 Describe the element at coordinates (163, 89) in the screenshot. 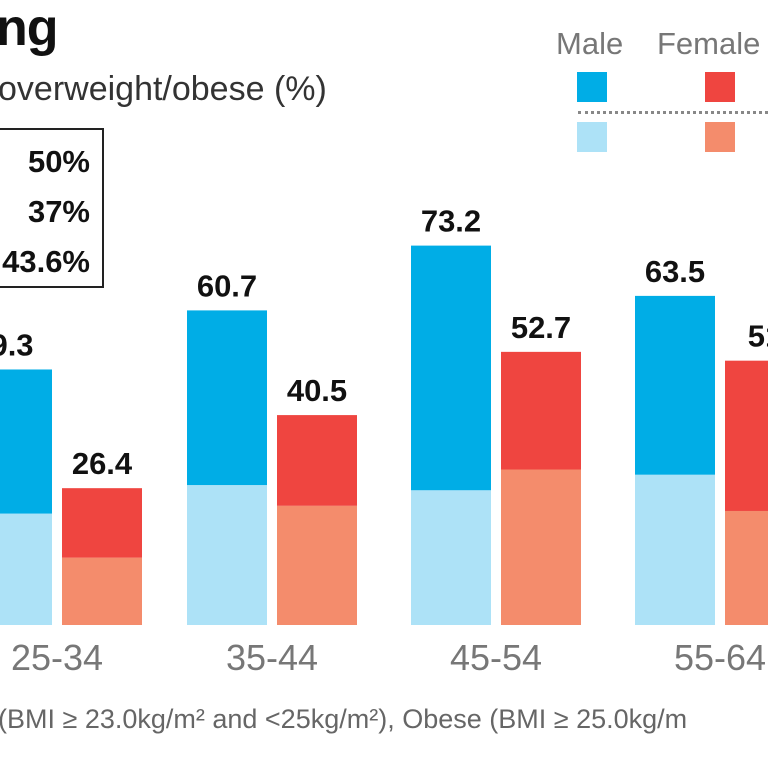

I see `chart-subtitle: overweight/obese (%)` at that location.